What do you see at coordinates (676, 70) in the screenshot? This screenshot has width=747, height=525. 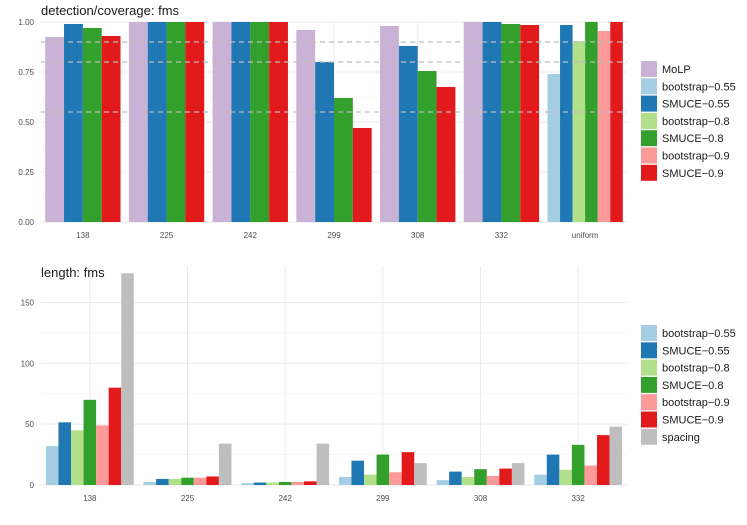 I see `legend-label: MoLP` at bounding box center [676, 70].